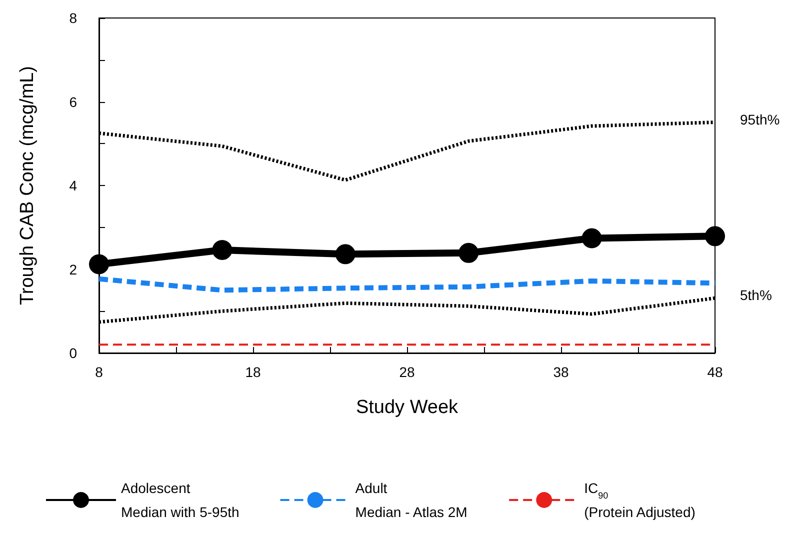 The width and height of the screenshot is (790, 537). I want to click on legend-label: Adult Median - Atlas 2M, so click(411, 500).